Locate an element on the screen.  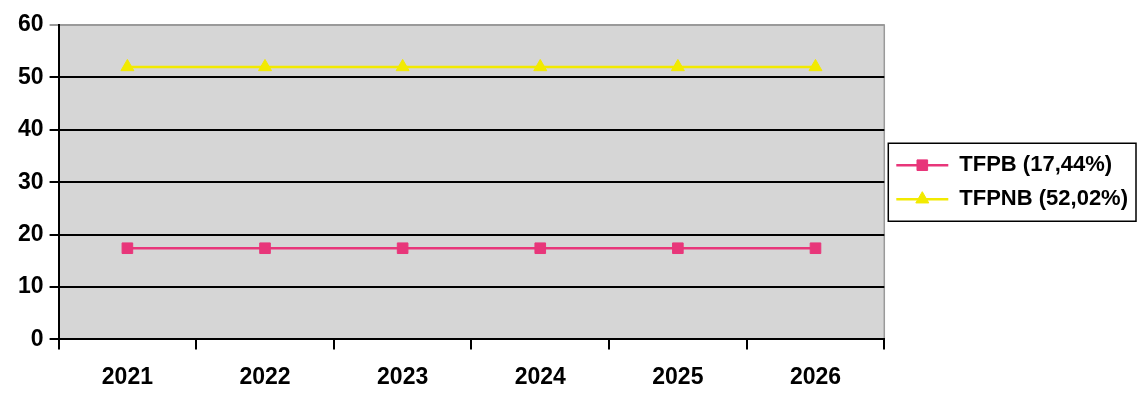
y-tick-label: 10 is located at coordinates (30, 285).